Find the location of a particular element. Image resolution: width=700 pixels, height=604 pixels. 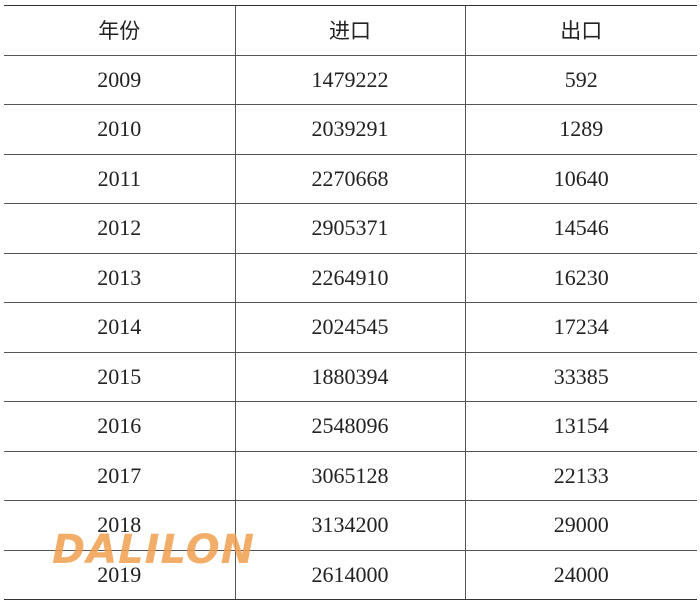

table-cell: 3134200 is located at coordinates (349, 525).